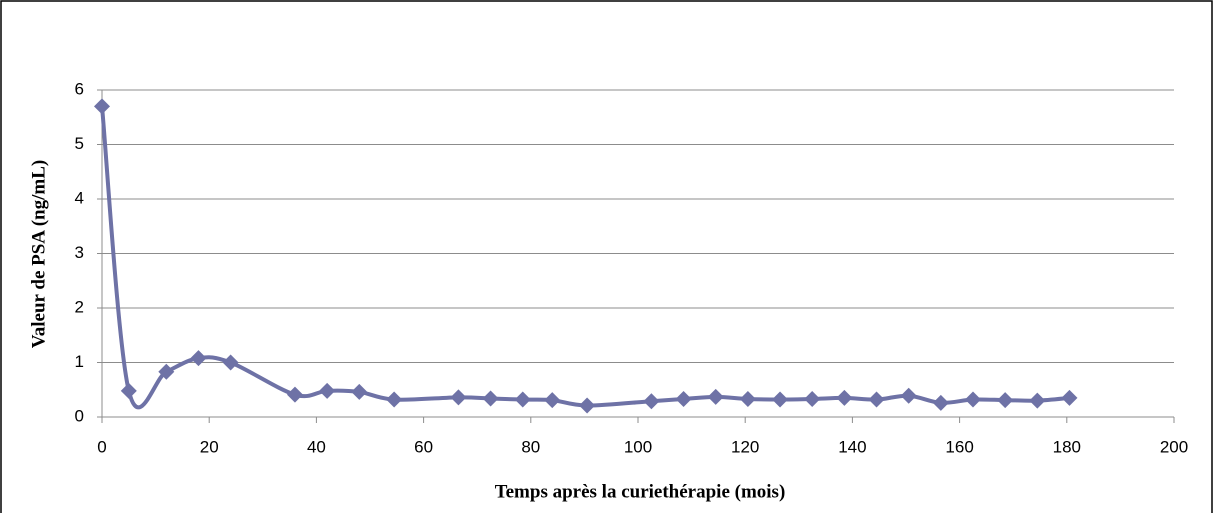 The width and height of the screenshot is (1213, 513). What do you see at coordinates (638, 446) in the screenshot?
I see `x-tick-label: 100` at bounding box center [638, 446].